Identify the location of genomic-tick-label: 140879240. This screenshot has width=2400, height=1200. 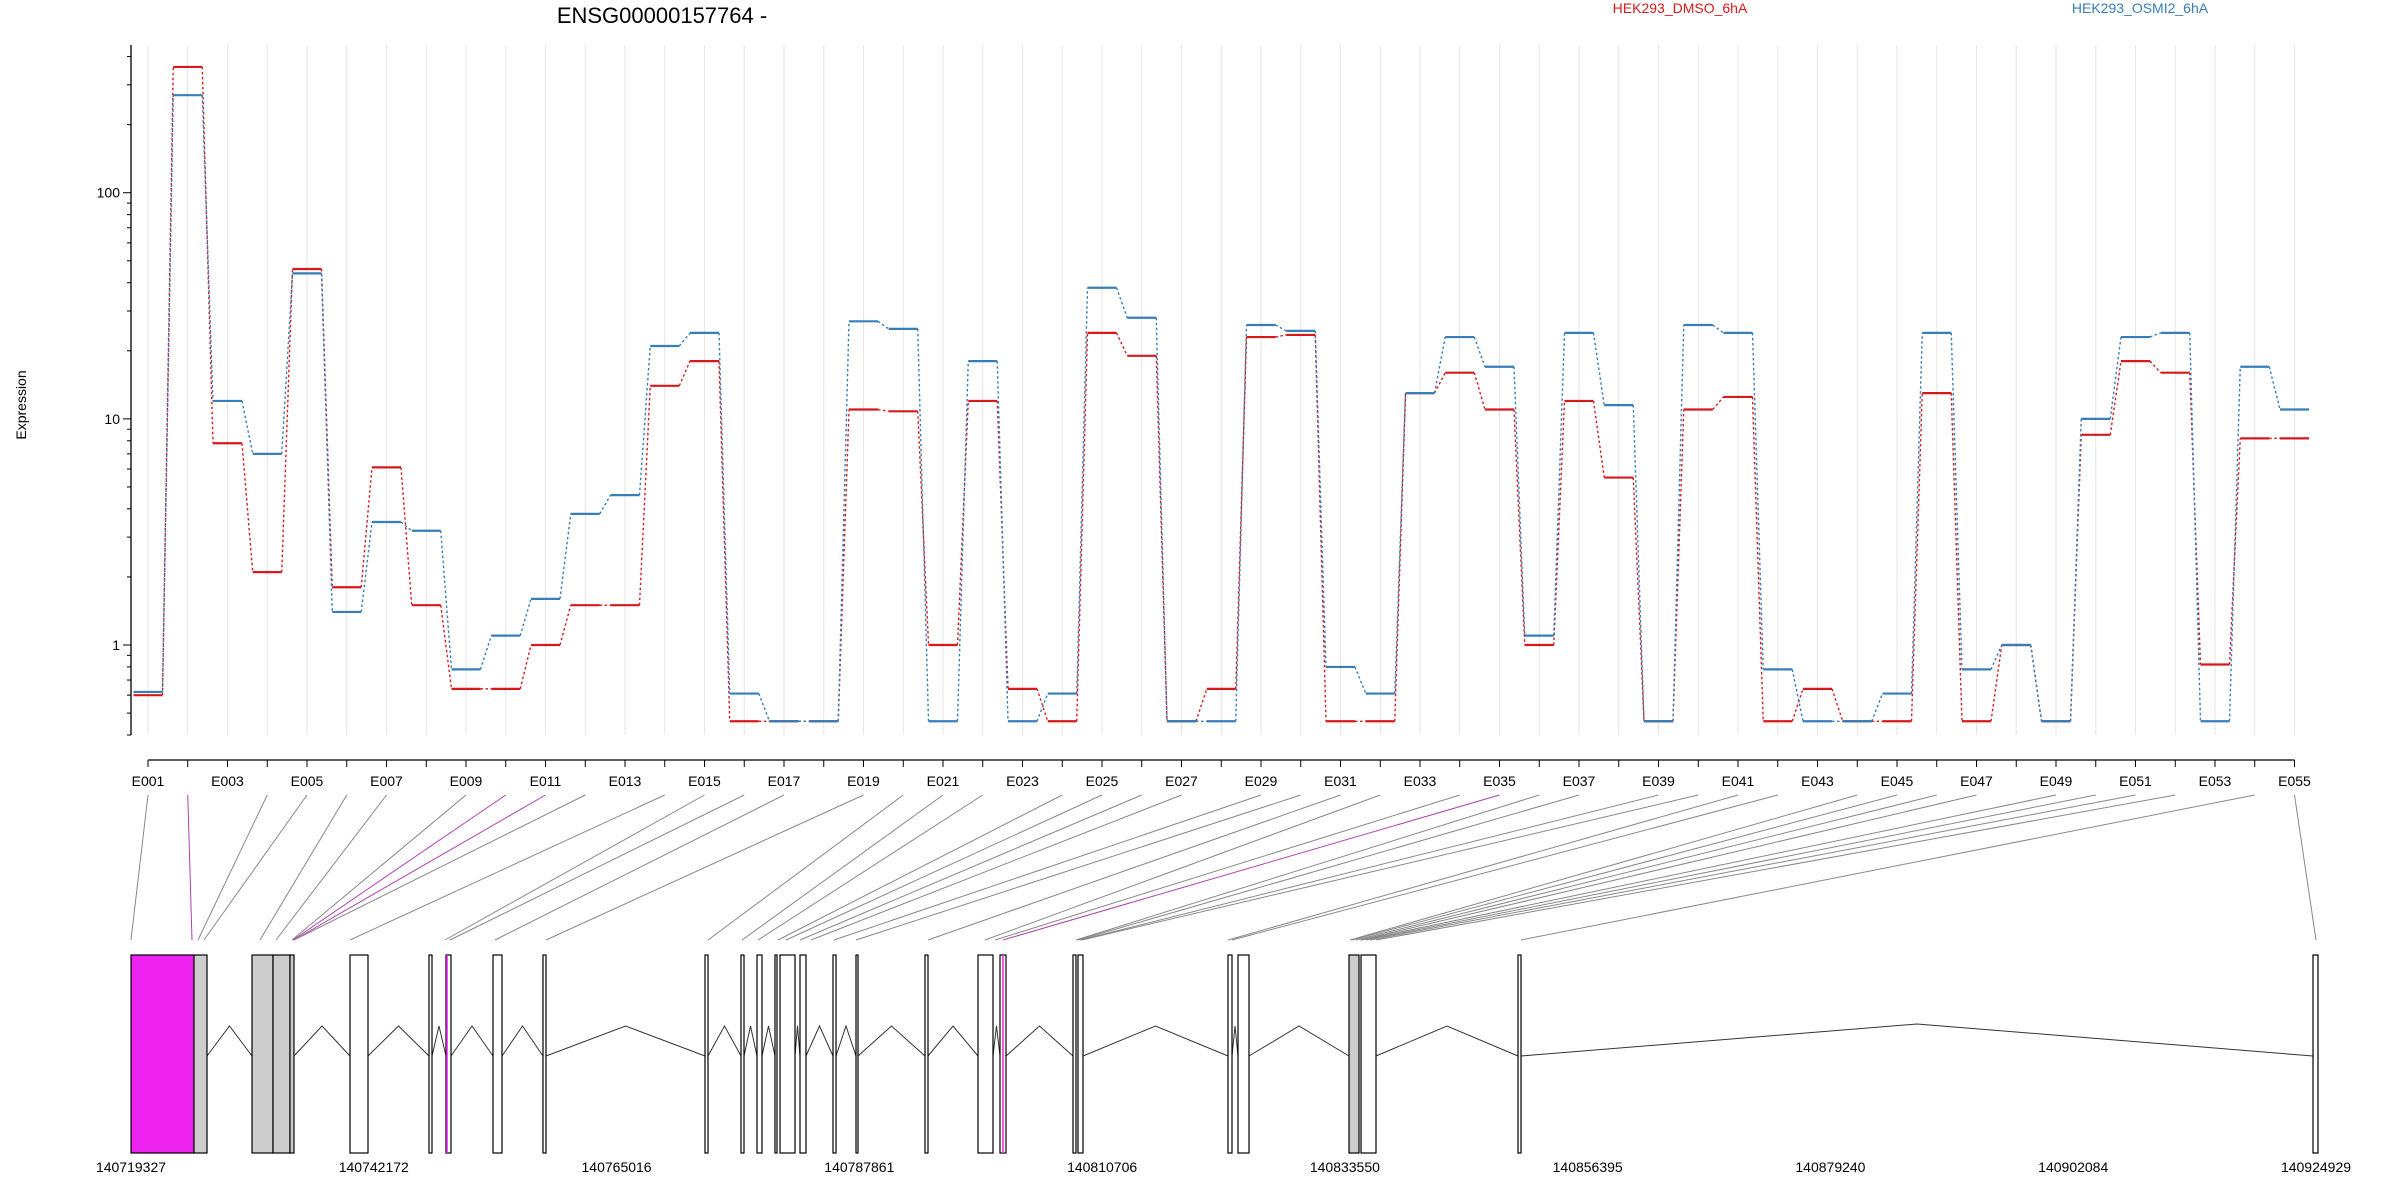
(1830, 1167).